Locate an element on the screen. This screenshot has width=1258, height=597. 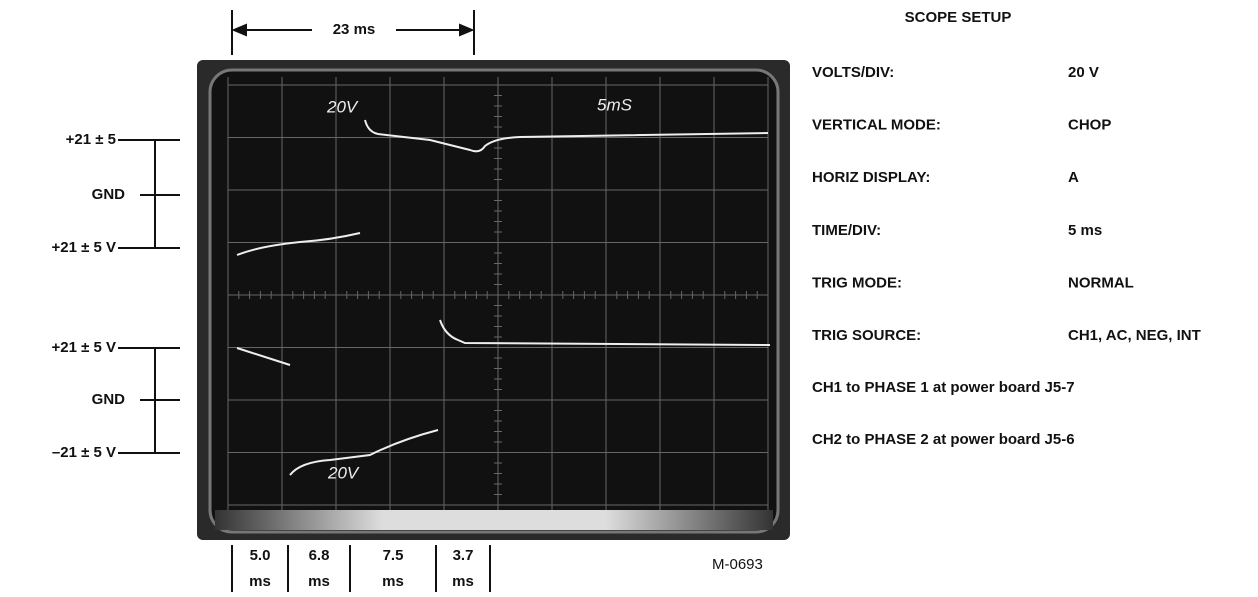
setup-value: CHOP is located at coordinates (1089, 125).